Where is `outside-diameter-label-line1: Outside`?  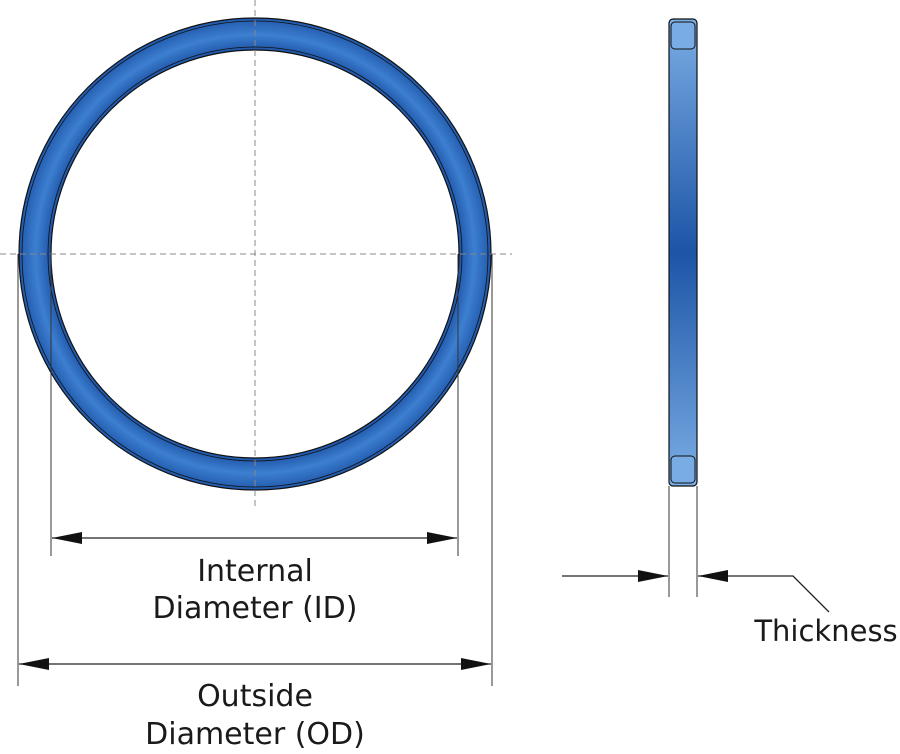 outside-diameter-label-line1: Outside is located at coordinates (255, 696).